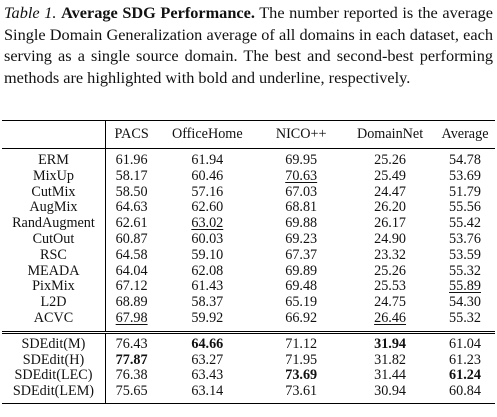 This screenshot has width=497, height=417. Describe the element at coordinates (390, 192) in the screenshot. I see `value-cell: 24.47` at that location.